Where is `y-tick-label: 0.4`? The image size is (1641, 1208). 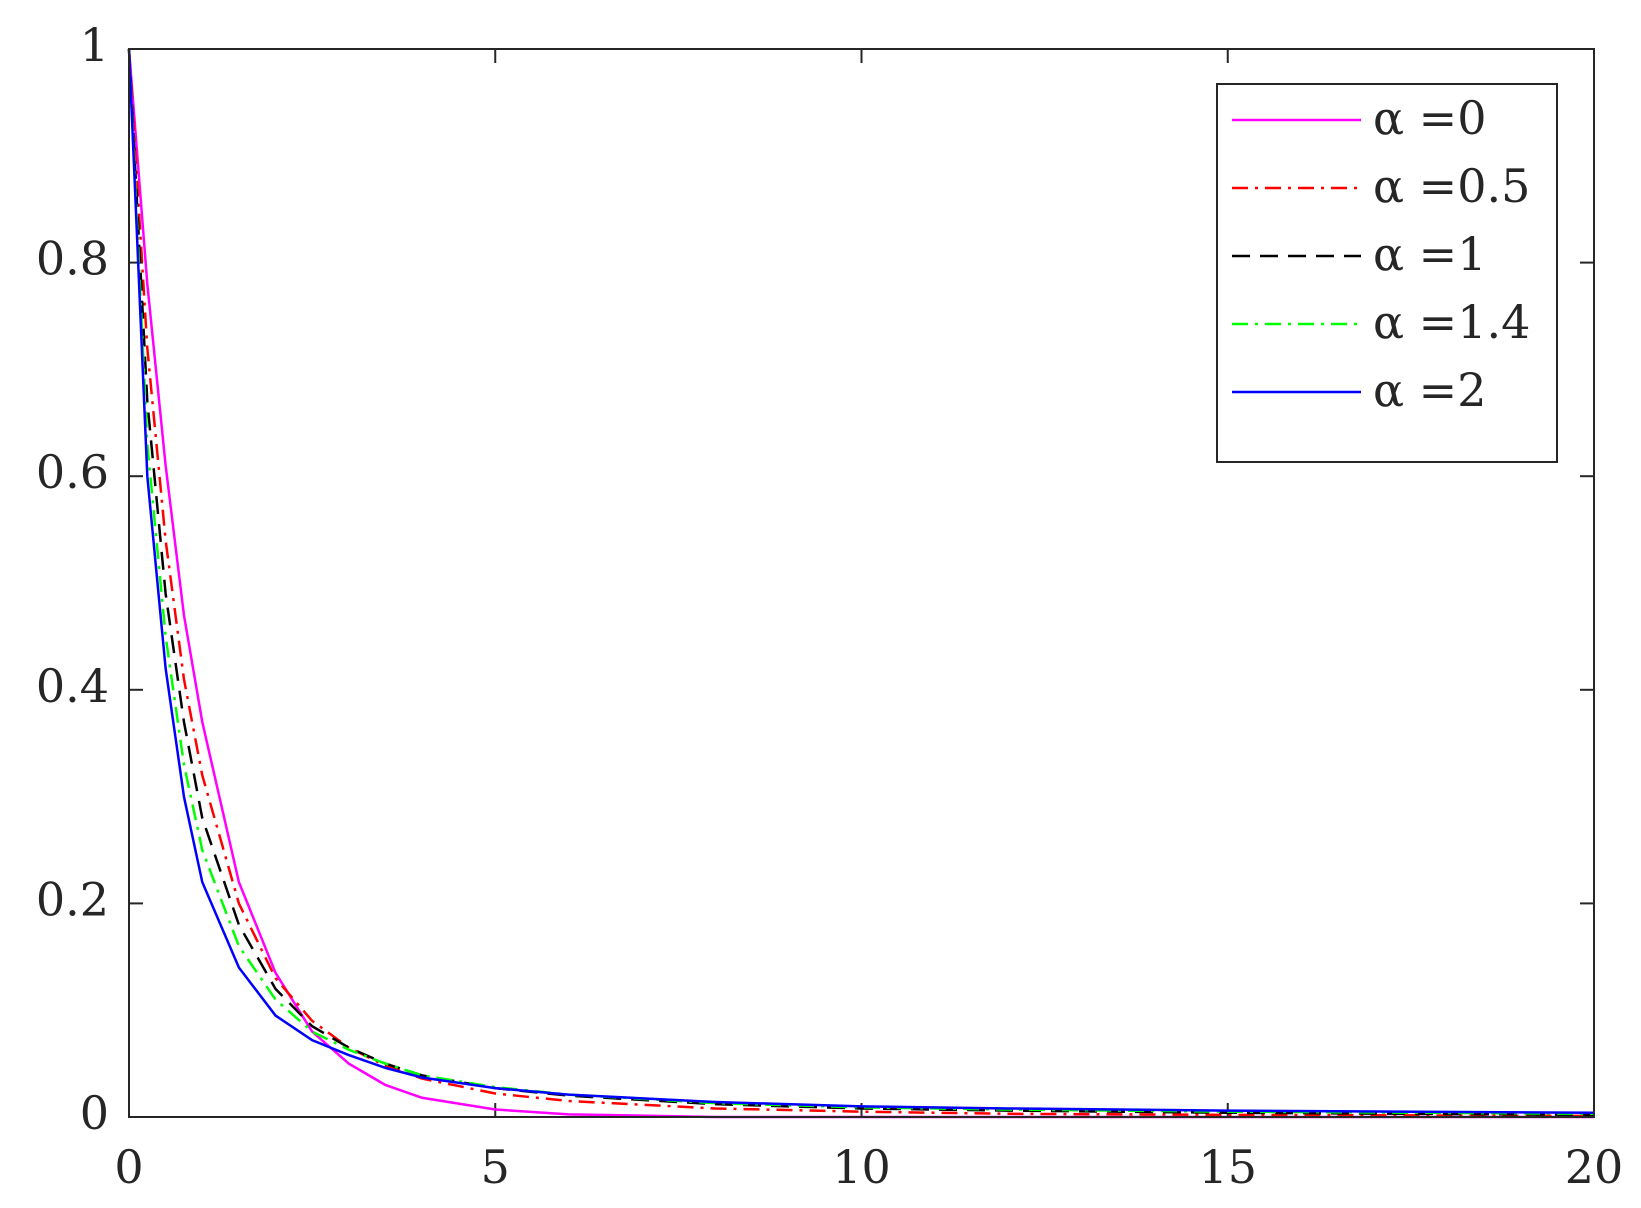
y-tick-label: 0.4 is located at coordinates (72, 686).